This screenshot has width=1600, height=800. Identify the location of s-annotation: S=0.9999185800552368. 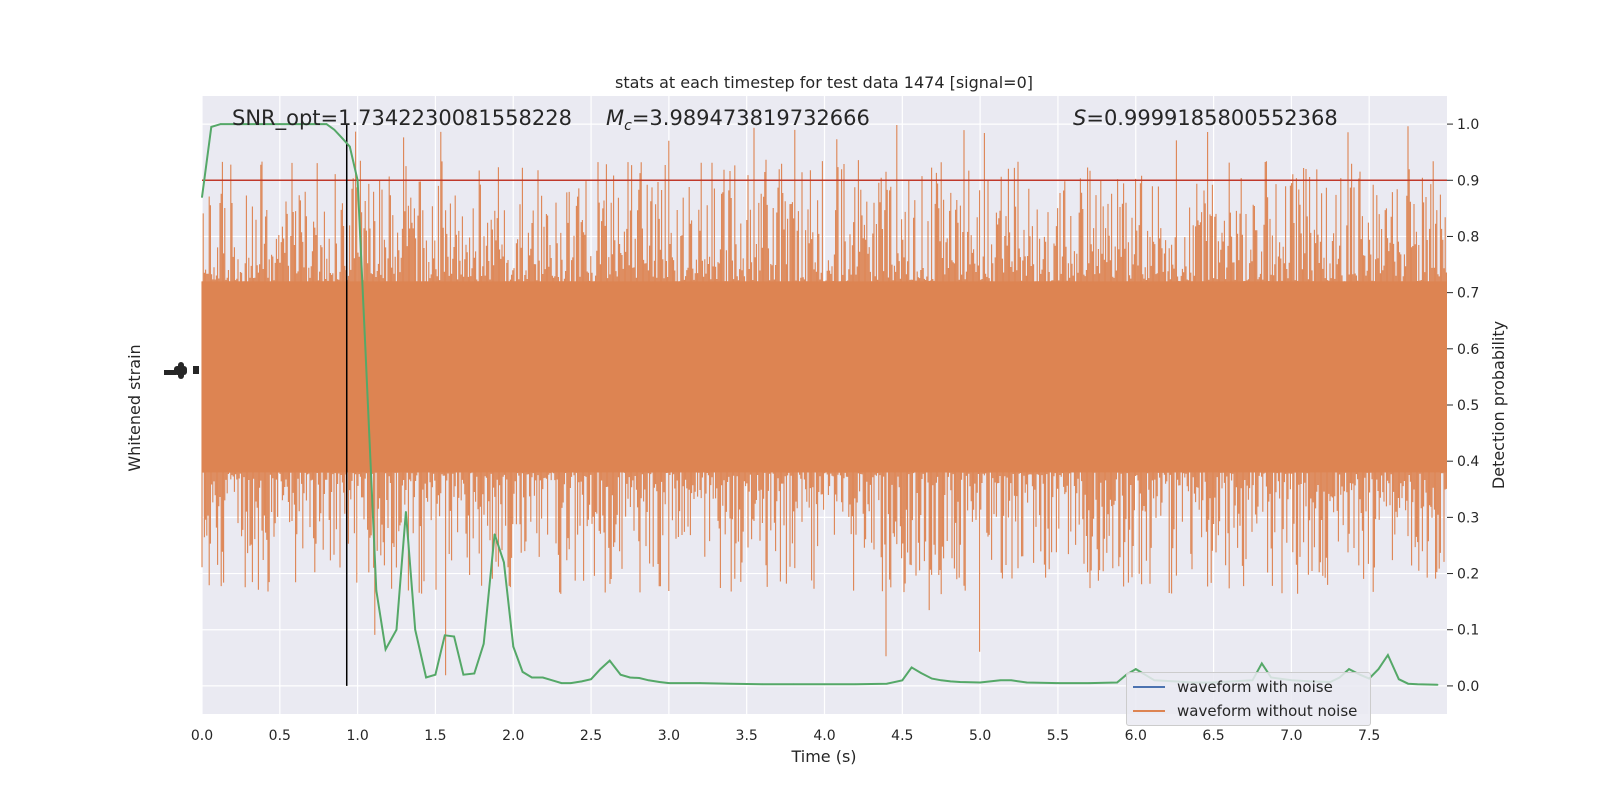
(1205, 118).